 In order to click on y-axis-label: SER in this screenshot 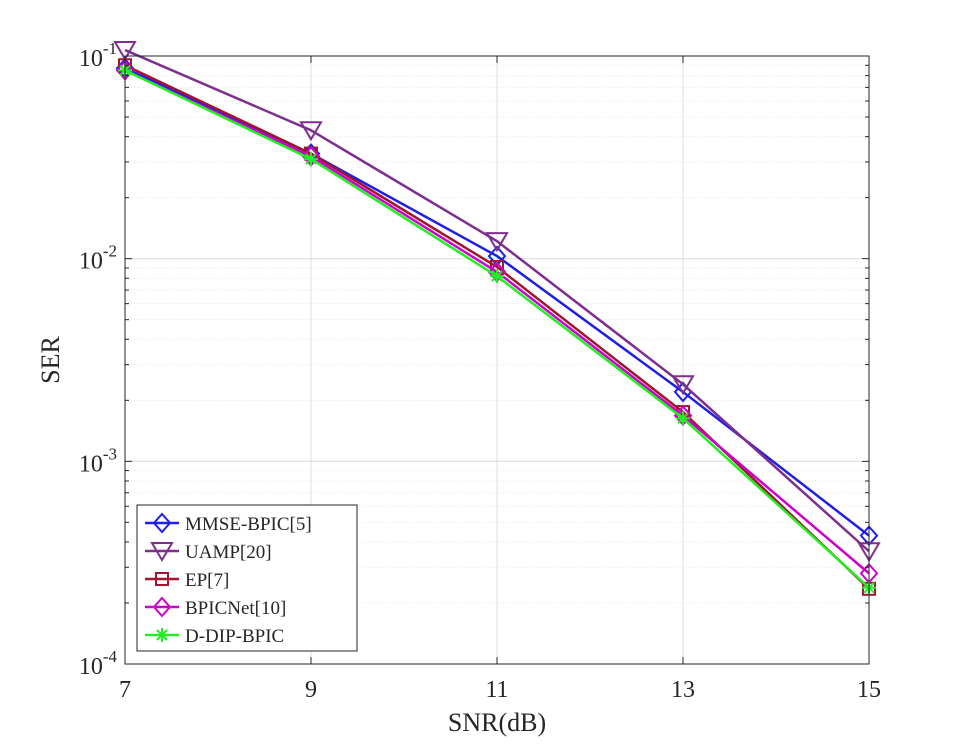, I will do `click(50, 360)`.